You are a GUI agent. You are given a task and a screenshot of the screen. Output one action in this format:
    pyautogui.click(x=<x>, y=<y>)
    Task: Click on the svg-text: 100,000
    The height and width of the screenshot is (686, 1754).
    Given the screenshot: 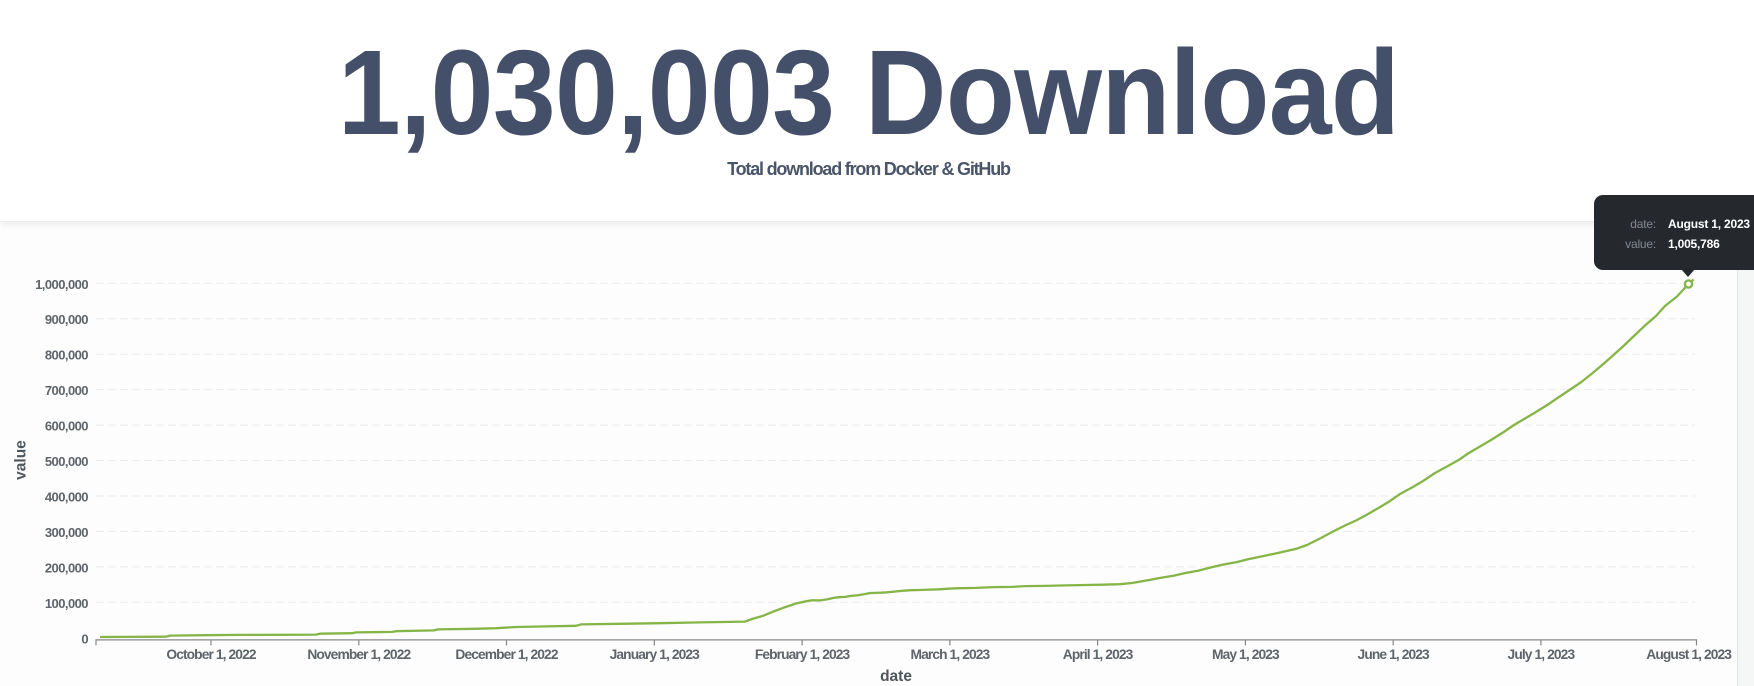 What is the action you would take?
    pyautogui.click(x=66, y=603)
    